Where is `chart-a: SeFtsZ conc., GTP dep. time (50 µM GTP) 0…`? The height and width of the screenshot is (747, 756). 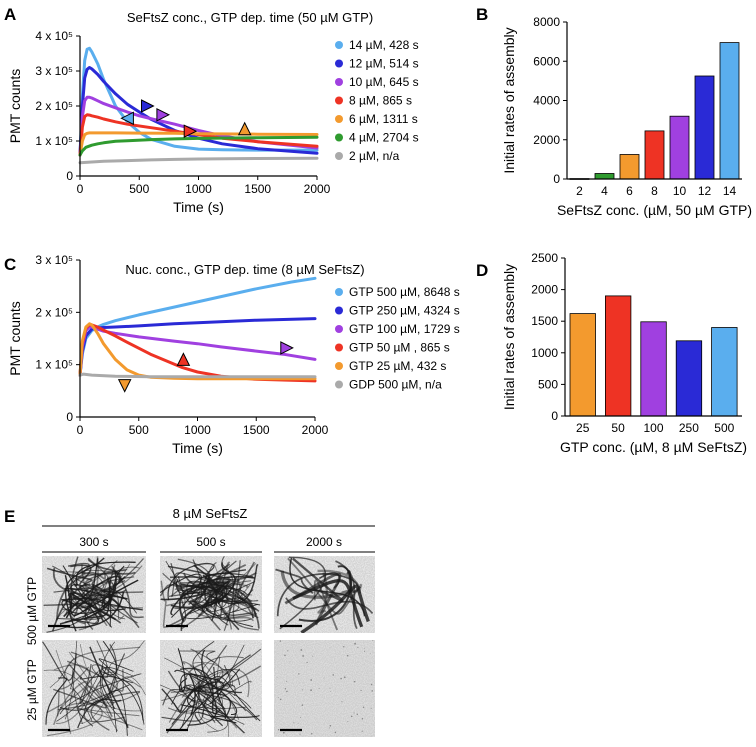 chart-a: SeFtsZ conc., GTP dep. time (50 µM GTP) 0… is located at coordinates (213, 112).